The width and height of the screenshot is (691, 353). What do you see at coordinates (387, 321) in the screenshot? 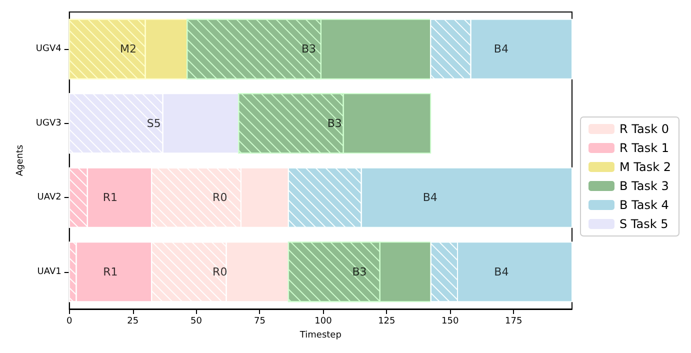
I see `x-tick-label: 125` at bounding box center [387, 321].